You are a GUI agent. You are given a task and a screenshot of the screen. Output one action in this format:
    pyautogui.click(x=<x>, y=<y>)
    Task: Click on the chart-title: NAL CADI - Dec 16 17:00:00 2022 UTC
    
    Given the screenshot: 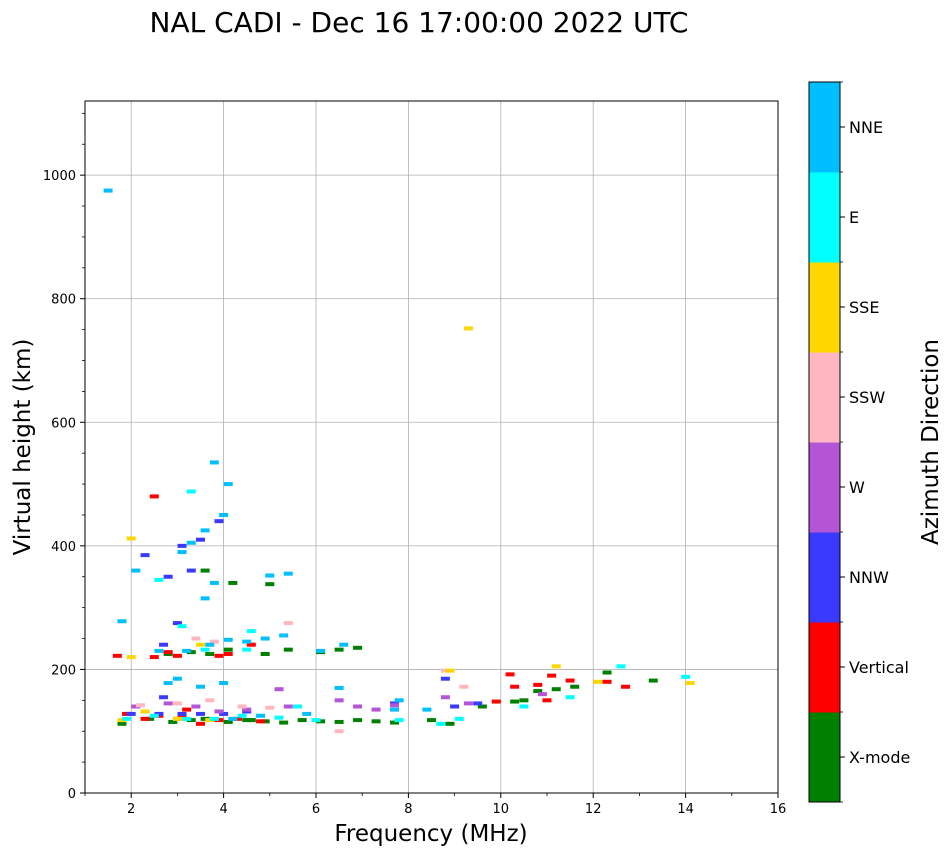 What is the action you would take?
    pyautogui.click(x=419, y=22)
    